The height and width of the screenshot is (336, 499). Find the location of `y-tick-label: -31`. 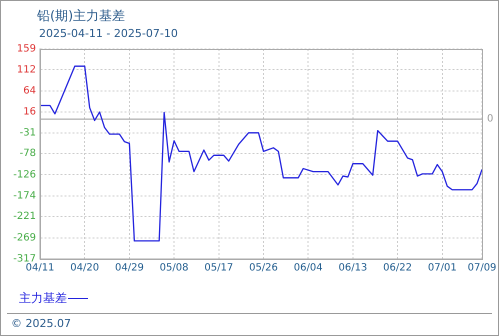

y-tick-label: -31 is located at coordinates (28, 132).